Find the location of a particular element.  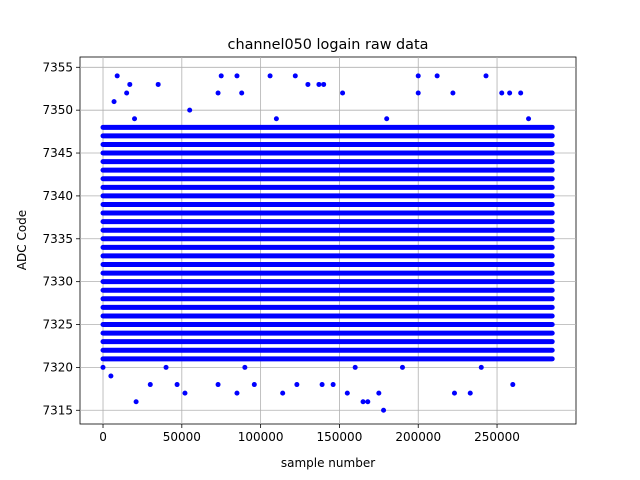

x-tick-label: 200000 is located at coordinates (418, 437).